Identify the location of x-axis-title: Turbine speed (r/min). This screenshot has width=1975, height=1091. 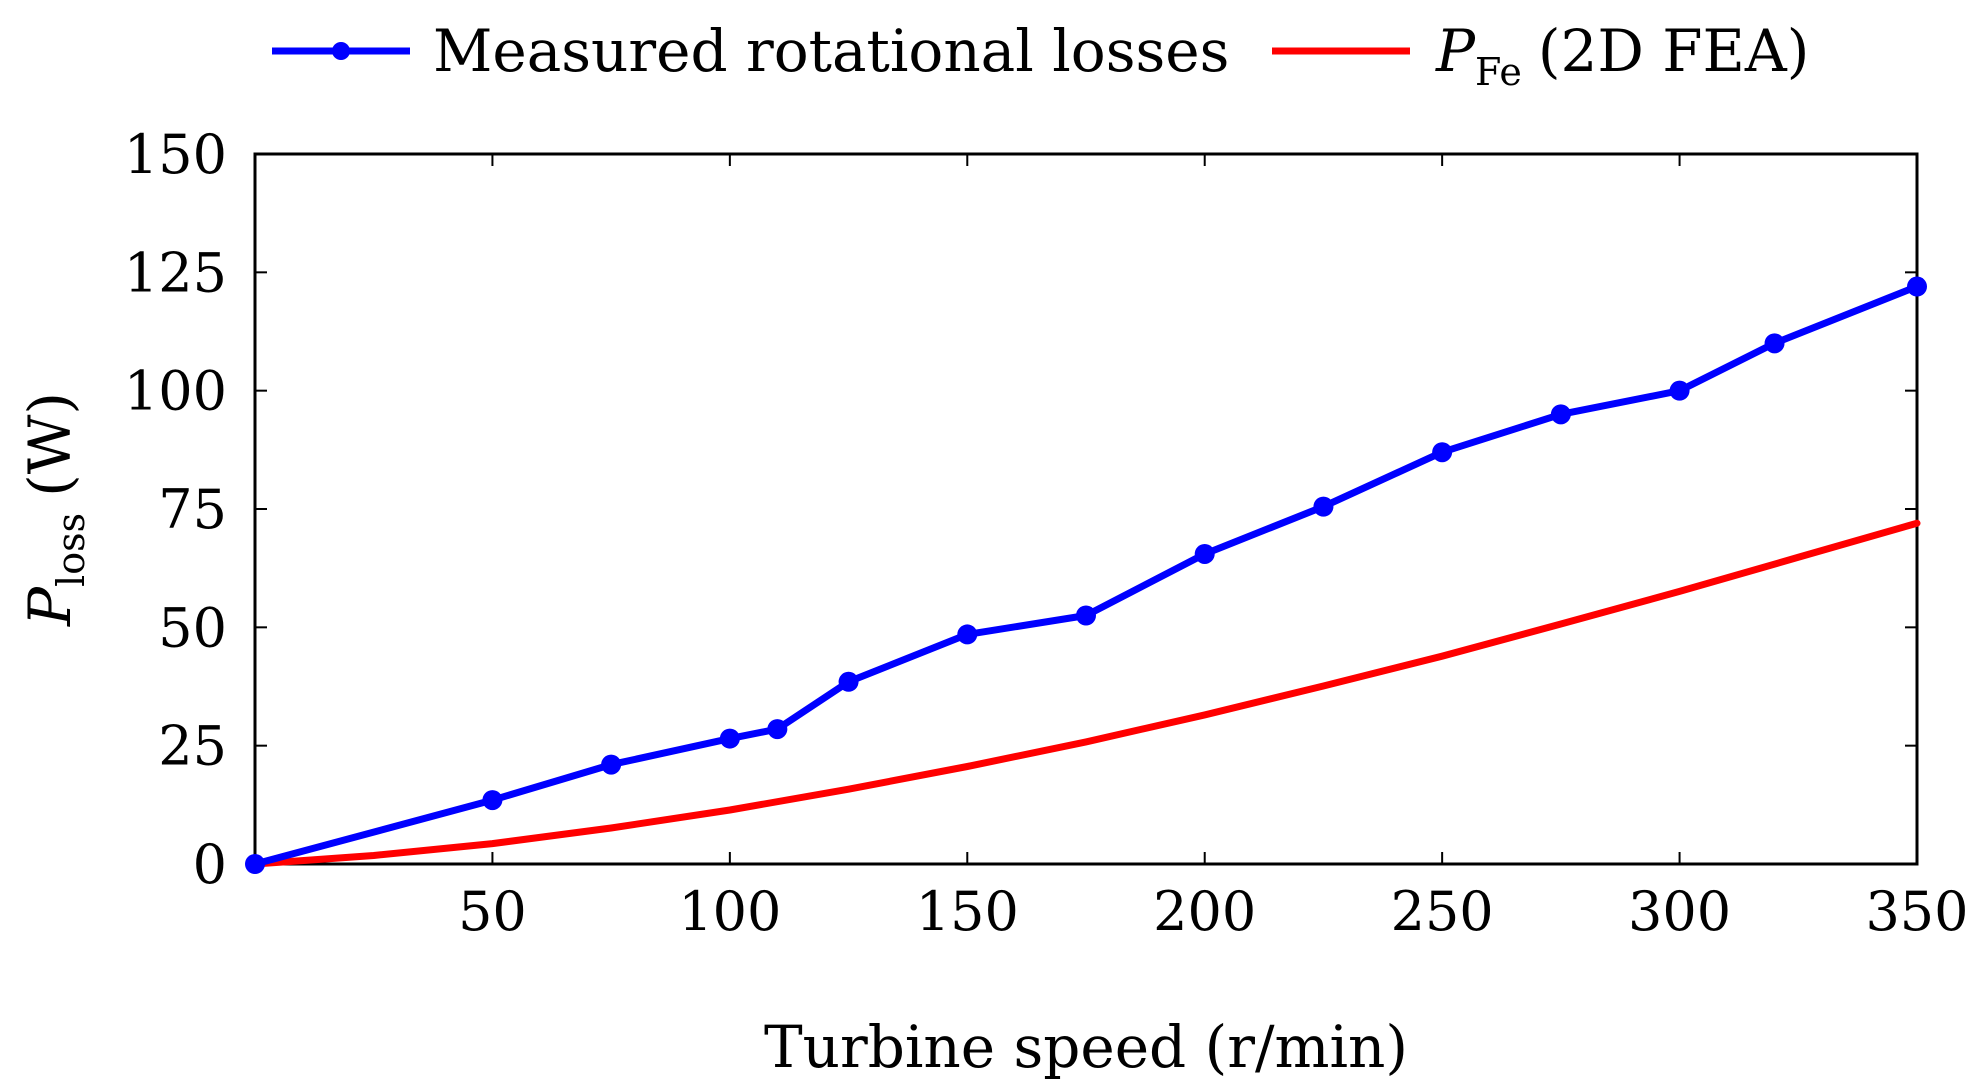
(1086, 1047).